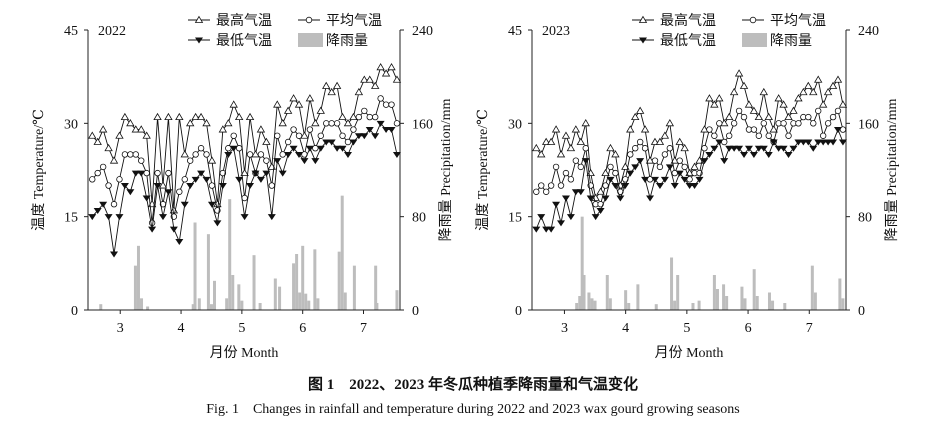 The height and width of the screenshot is (421, 946). I want to click on x-tick-label: 7, so click(363, 328).